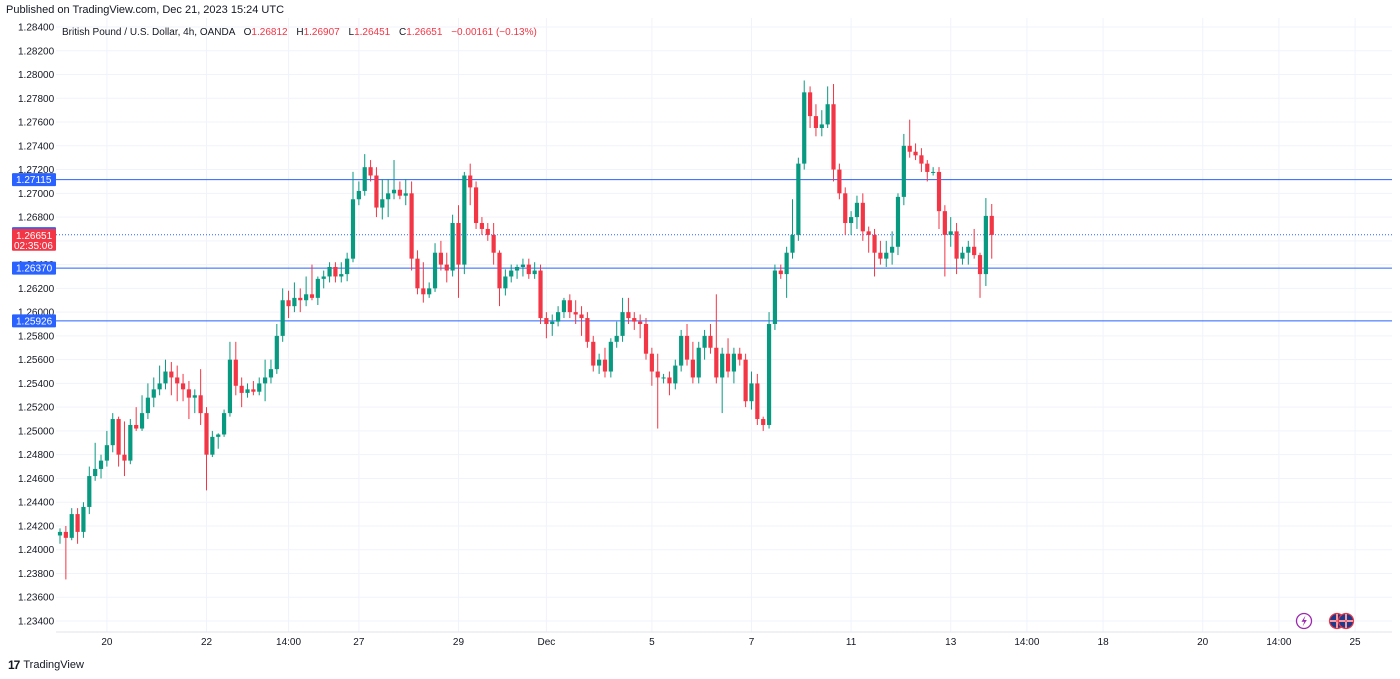 This screenshot has height=679, width=1400. What do you see at coordinates (36, 503) in the screenshot?
I see `price-tick-label: 1.24400` at bounding box center [36, 503].